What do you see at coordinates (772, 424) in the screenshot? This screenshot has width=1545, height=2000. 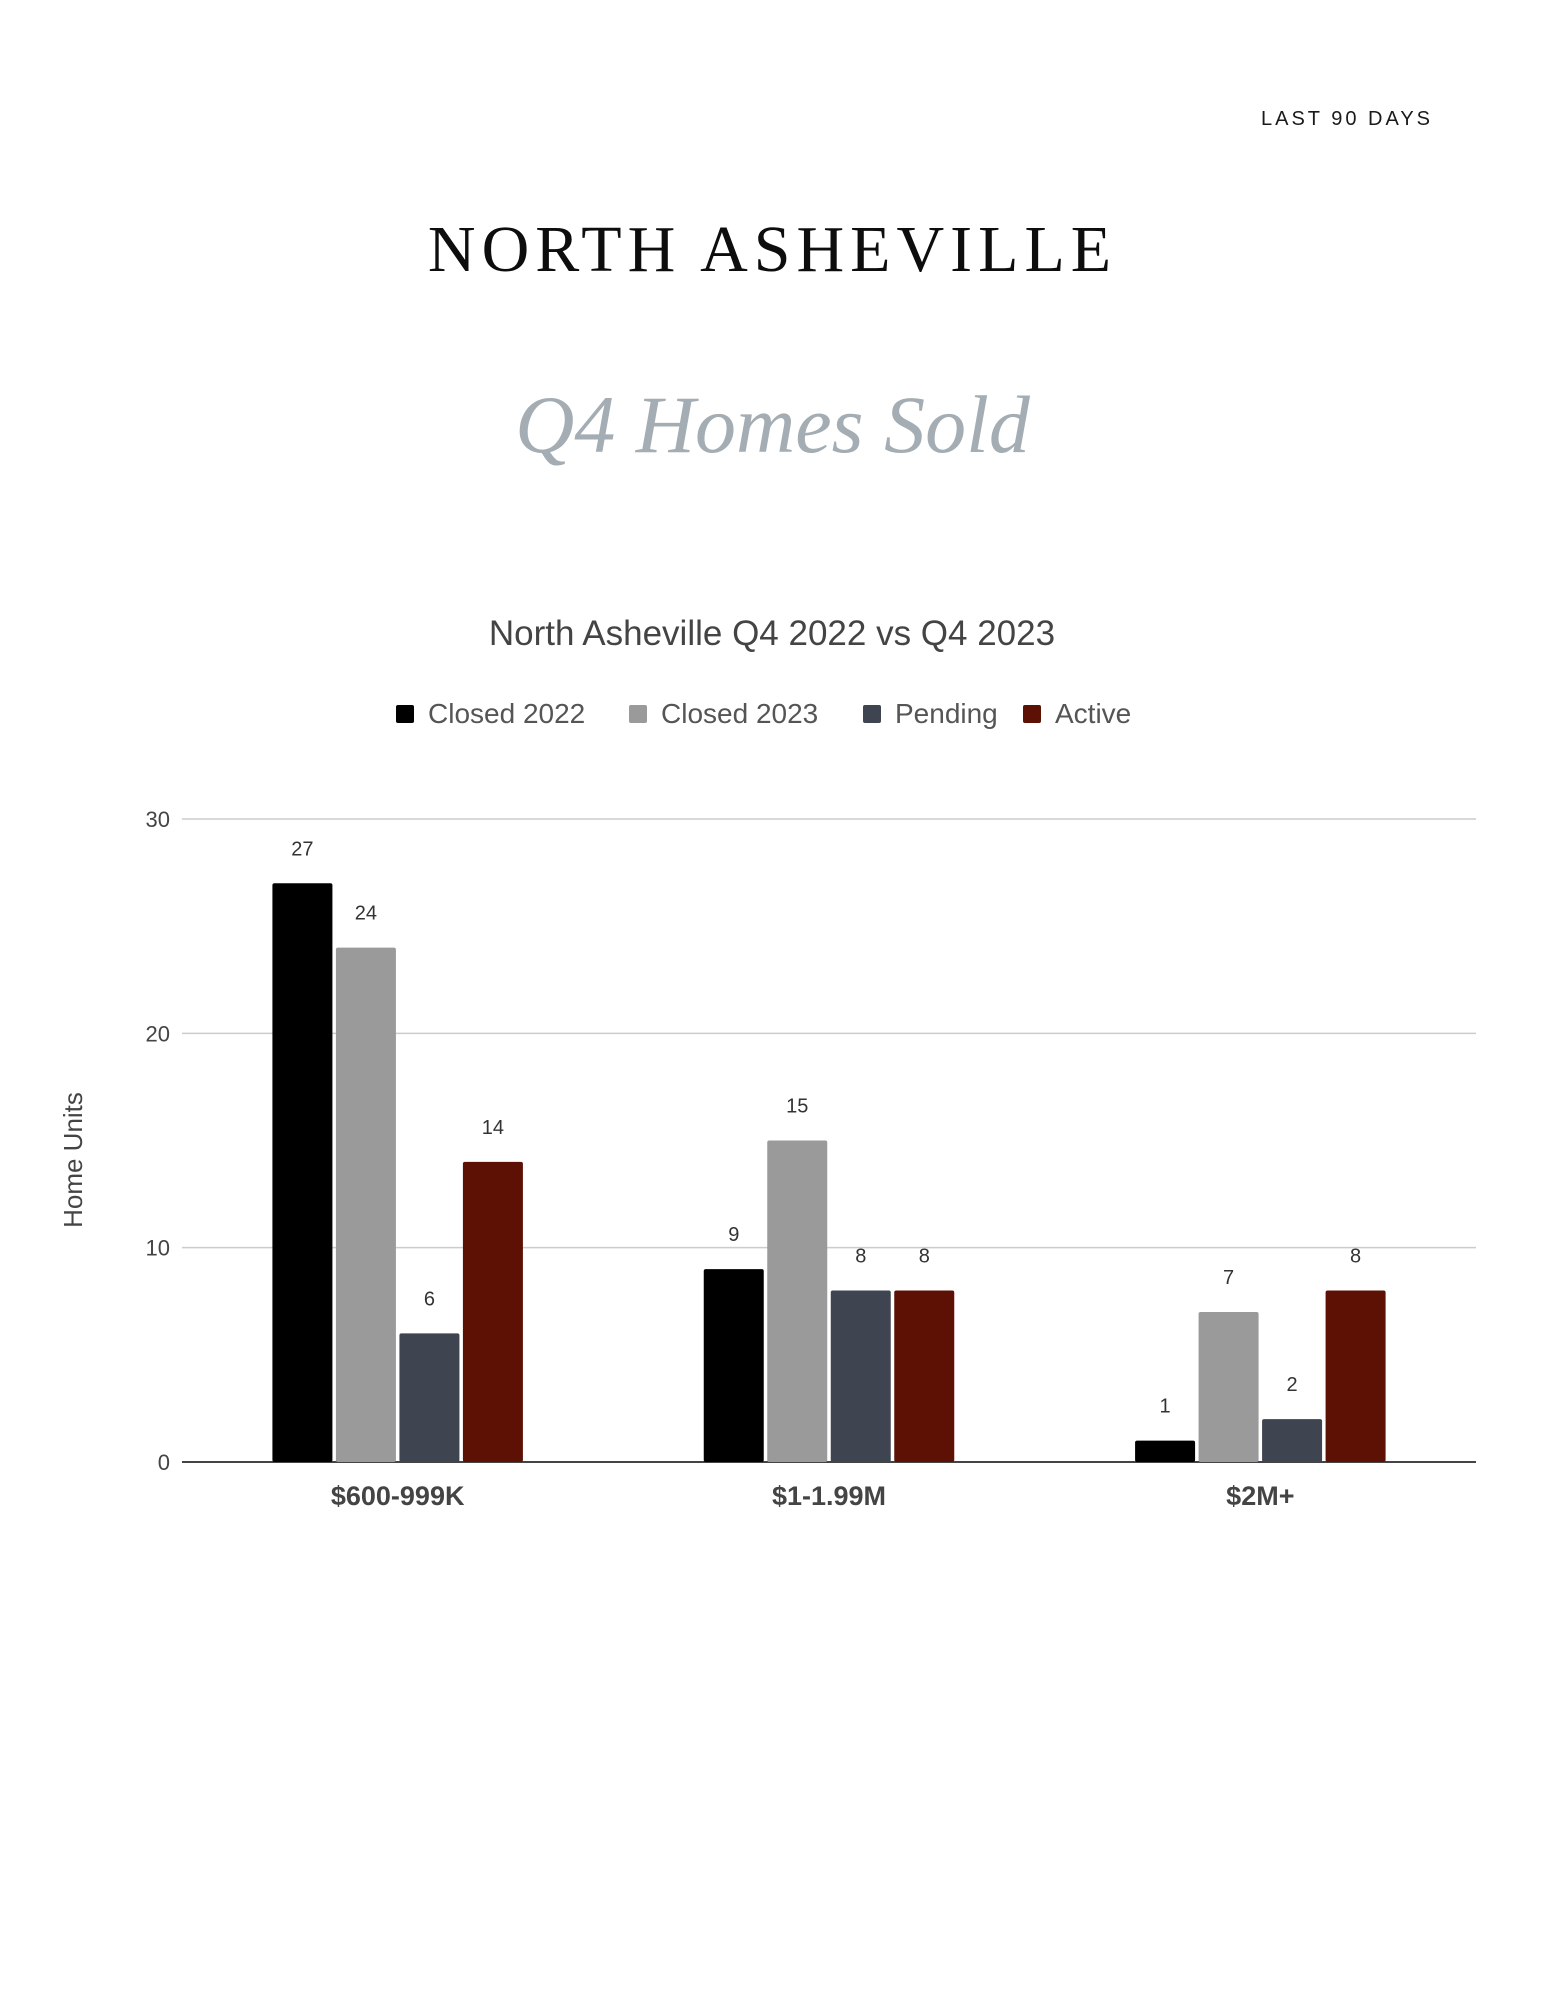 I see `page-subtitle: Q4 Homes Sold` at bounding box center [772, 424].